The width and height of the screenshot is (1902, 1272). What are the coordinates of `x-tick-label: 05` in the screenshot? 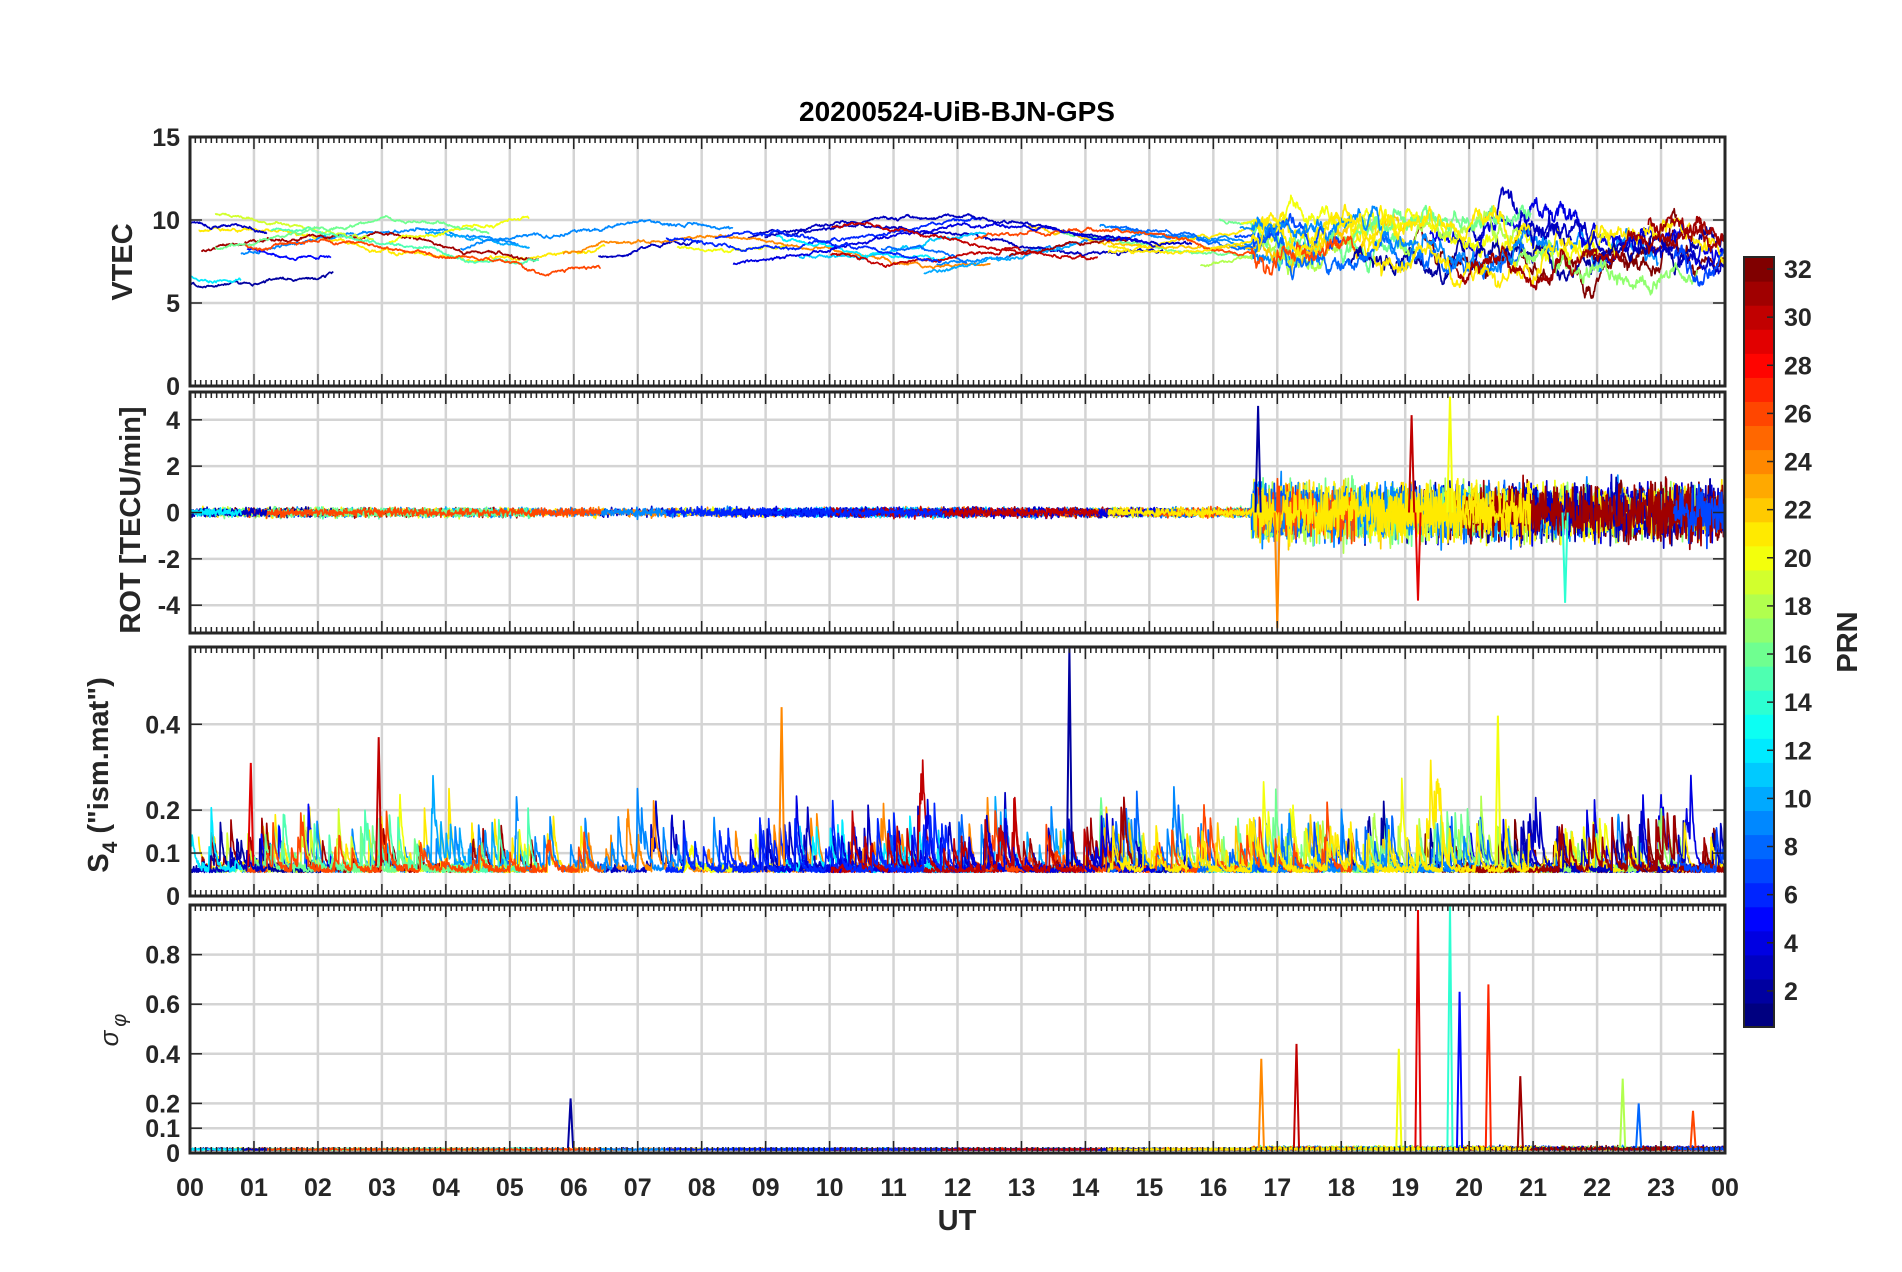 It's located at (510, 1188).